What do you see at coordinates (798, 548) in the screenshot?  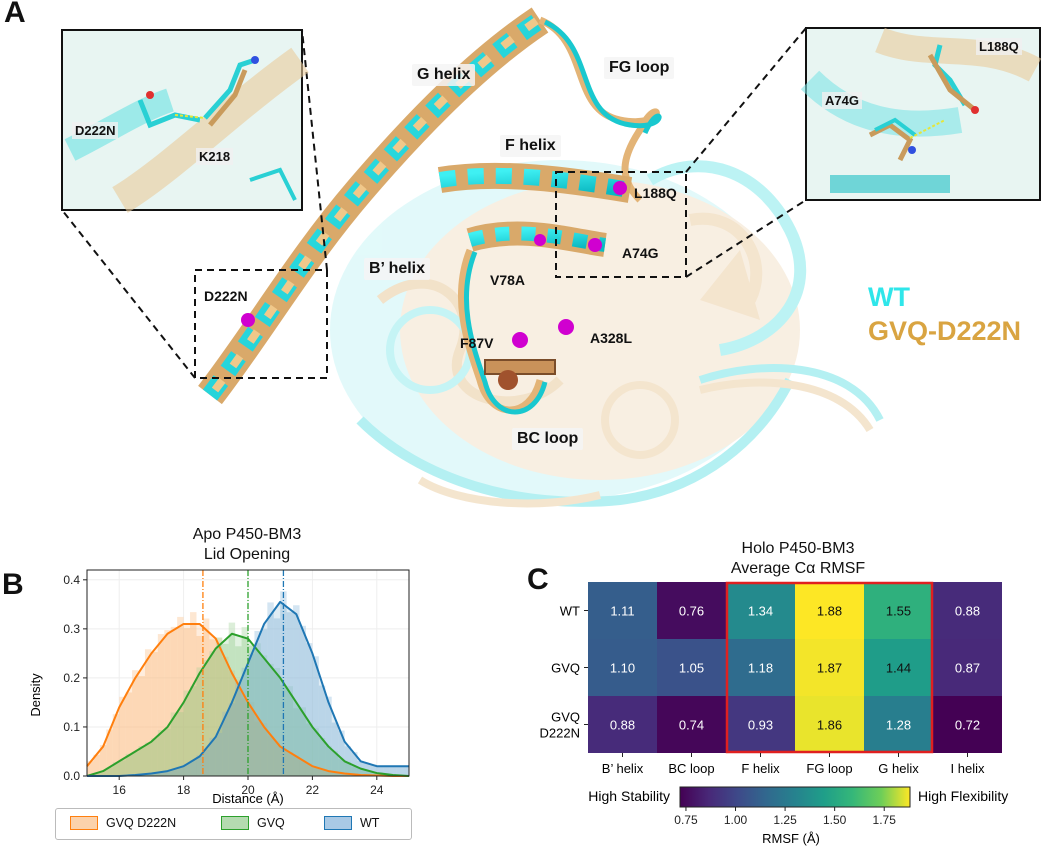 I see `chart-c-title-line1: Holo P450-BM3` at bounding box center [798, 548].